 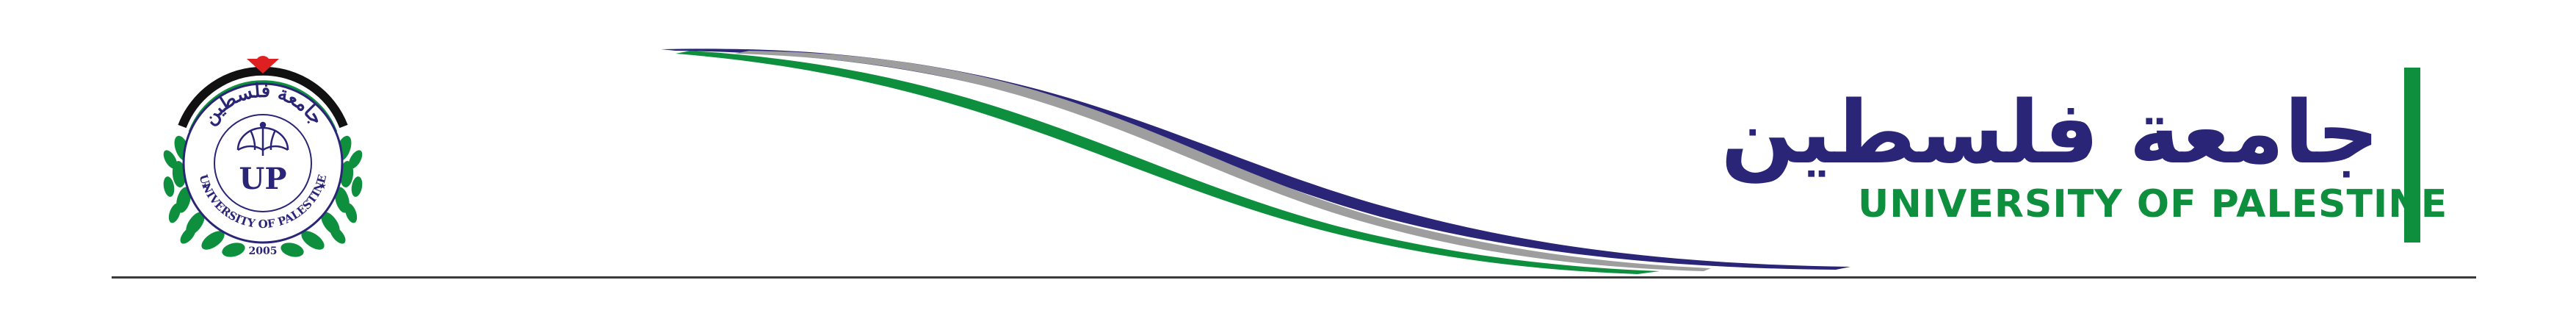 What do you see at coordinates (263, 179) in the screenshot?
I see `seal-monogram: UP` at bounding box center [263, 179].